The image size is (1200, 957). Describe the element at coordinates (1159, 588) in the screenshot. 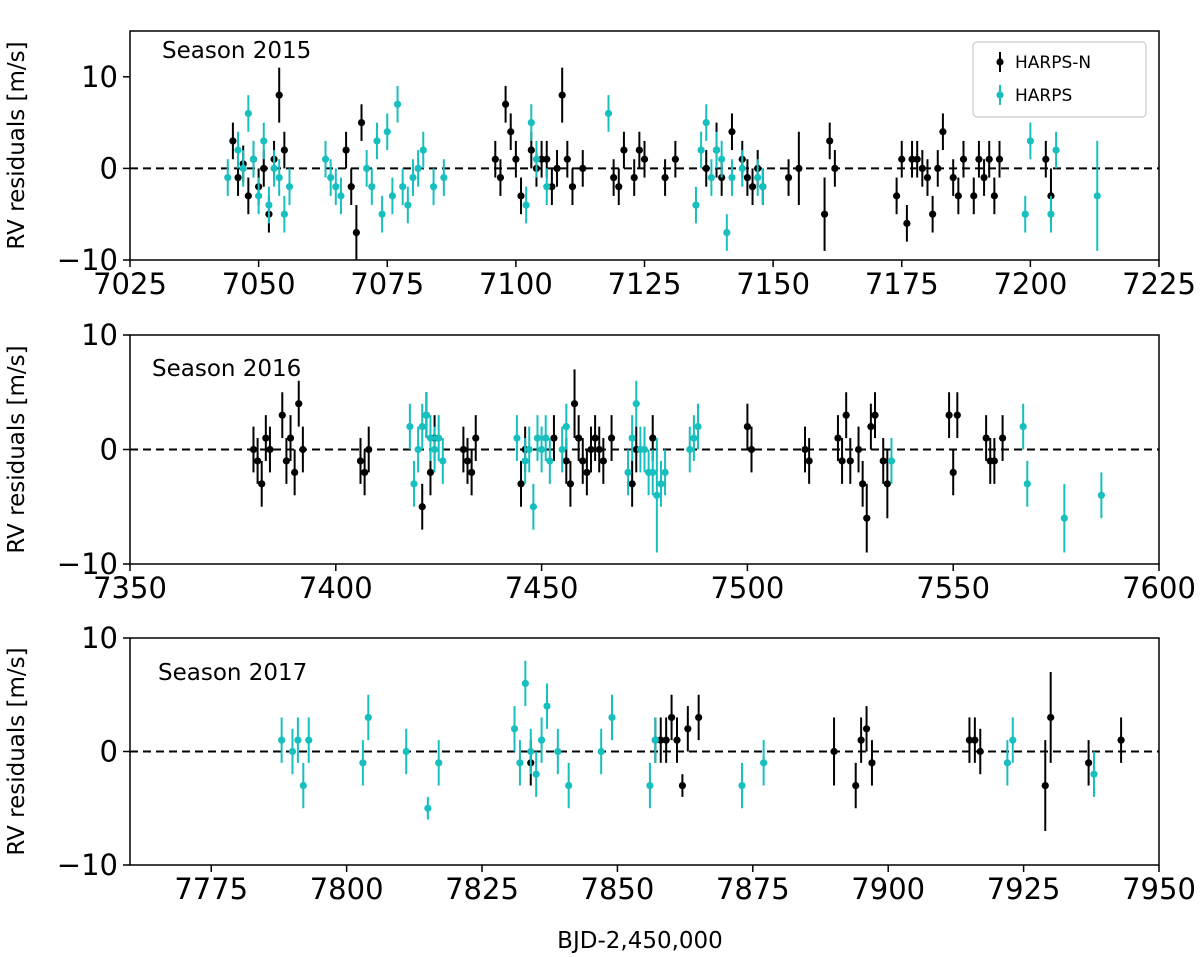

I see `x-tick-label: 7600` at that location.